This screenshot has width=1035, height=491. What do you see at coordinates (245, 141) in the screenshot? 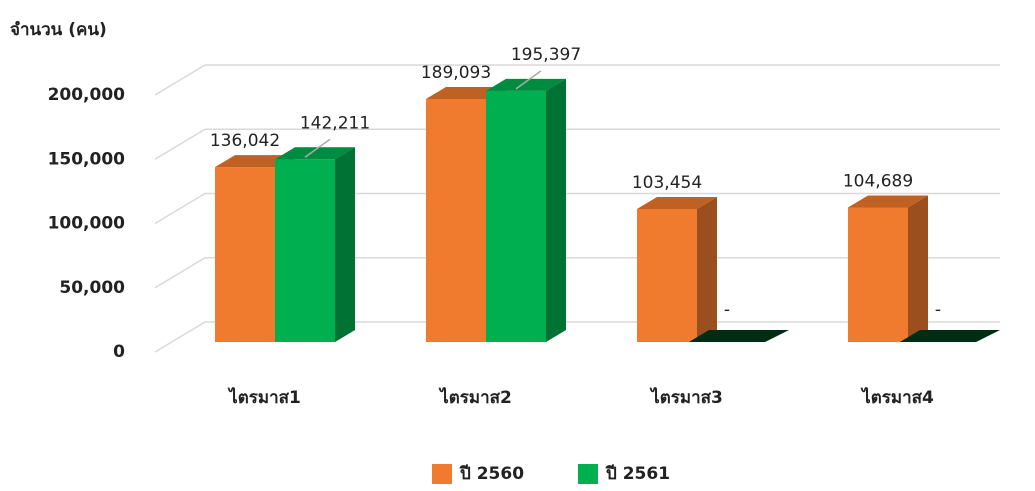
I see `value-label: 136,042` at bounding box center [245, 141].